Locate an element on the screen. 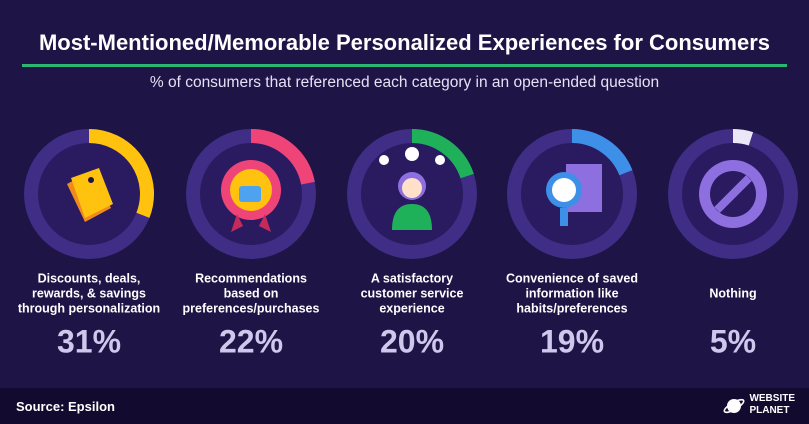  brand-logo: WEBSITE PLANET is located at coordinates (759, 405).